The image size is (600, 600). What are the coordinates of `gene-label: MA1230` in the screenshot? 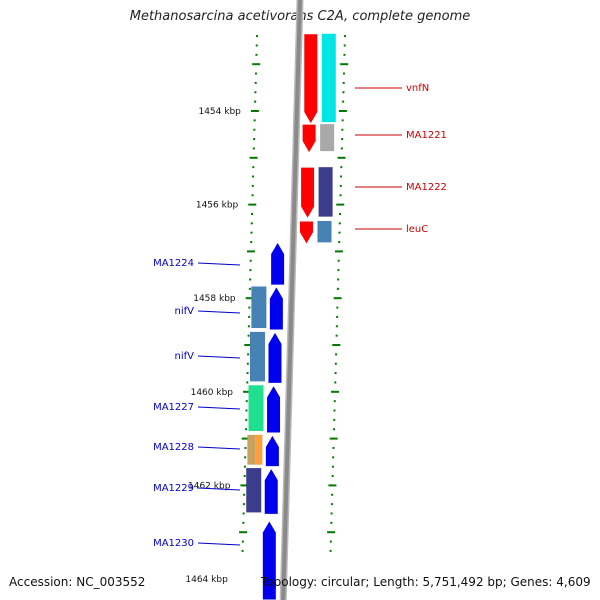 It's located at (173, 543).